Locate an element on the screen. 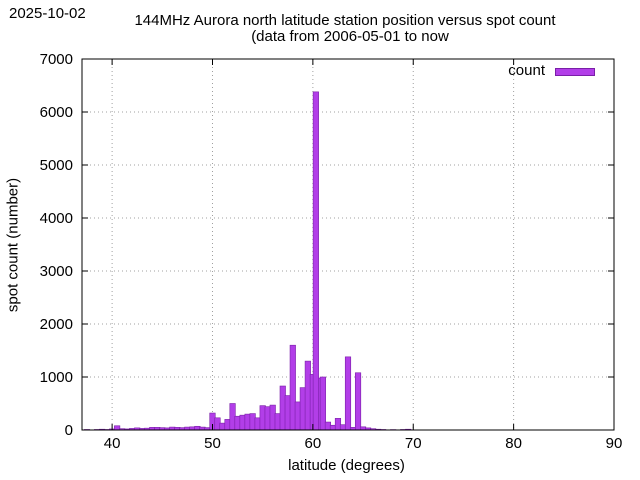 The image size is (640, 480). legend-label: count is located at coordinates (526, 70).